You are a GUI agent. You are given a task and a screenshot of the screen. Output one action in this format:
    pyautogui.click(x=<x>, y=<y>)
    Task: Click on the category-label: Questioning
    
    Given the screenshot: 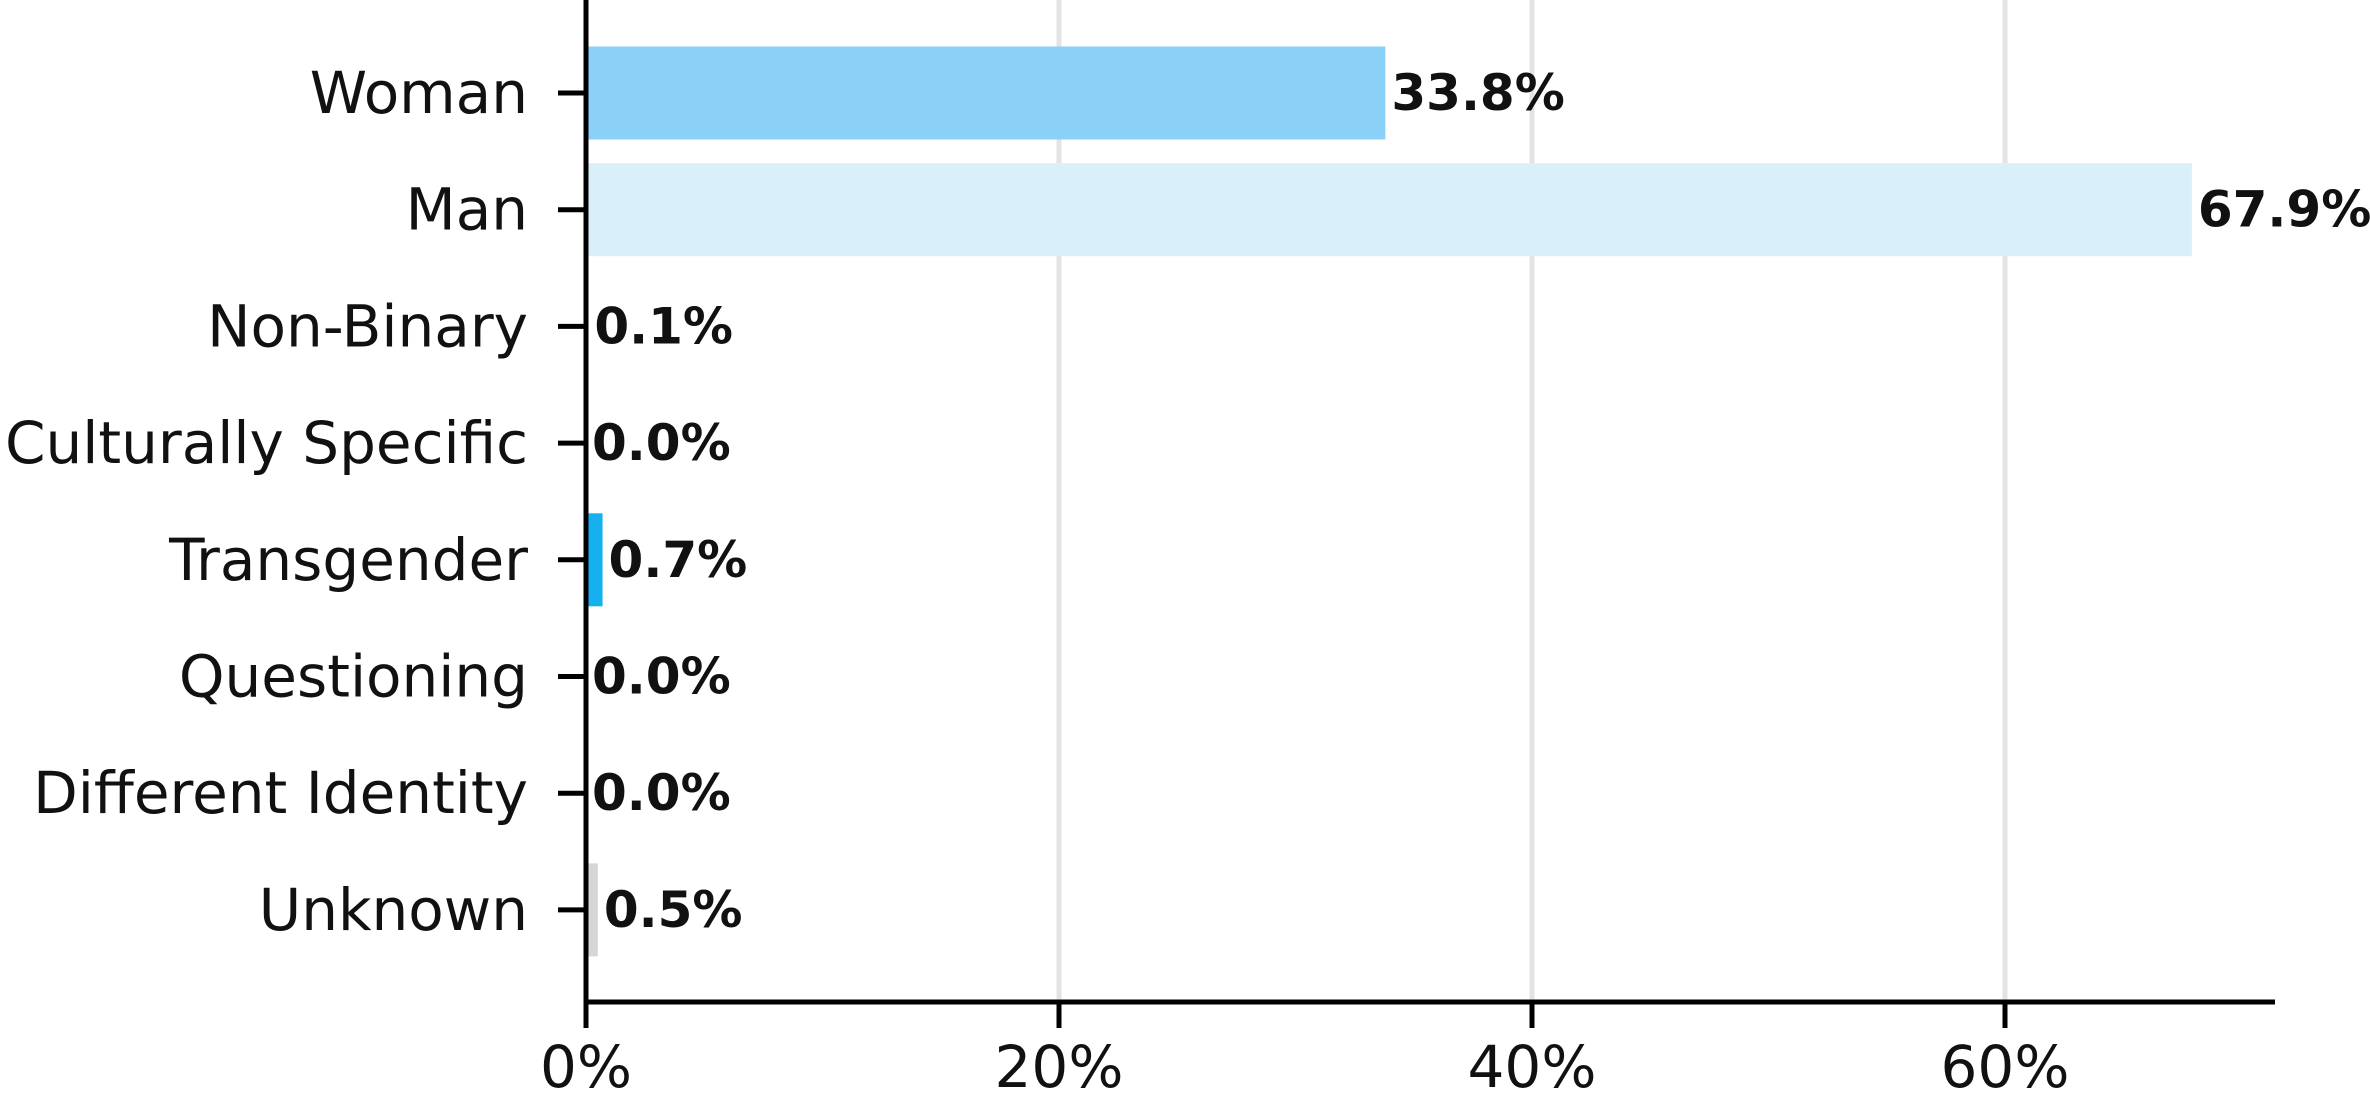 What is the action you would take?
    pyautogui.click(x=353, y=677)
    